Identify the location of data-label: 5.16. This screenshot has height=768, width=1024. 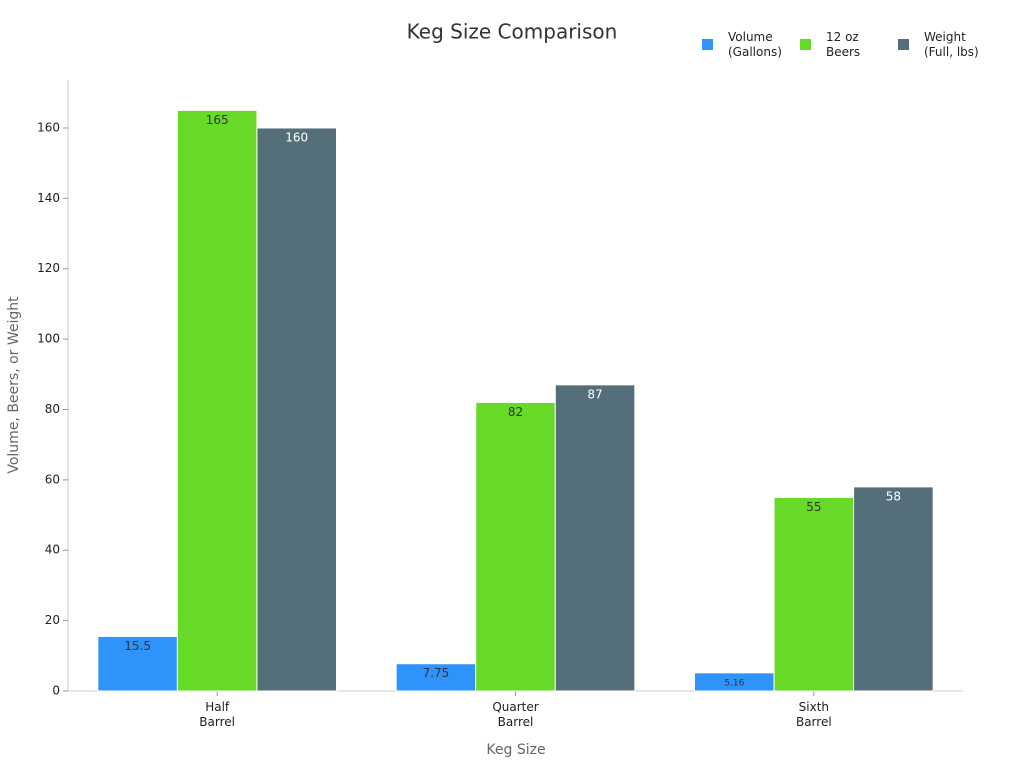
(734, 683).